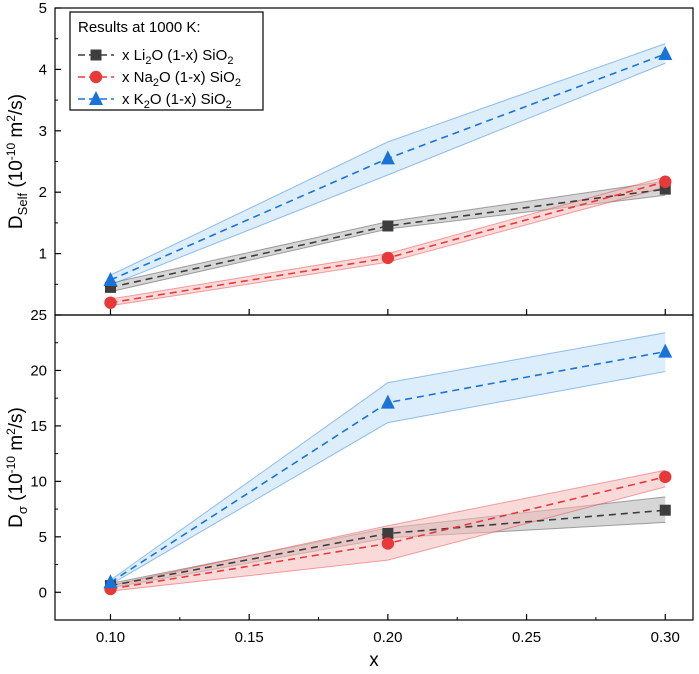 The height and width of the screenshot is (674, 699). I want to click on top-ytick-label-0: 1, so click(43, 254).